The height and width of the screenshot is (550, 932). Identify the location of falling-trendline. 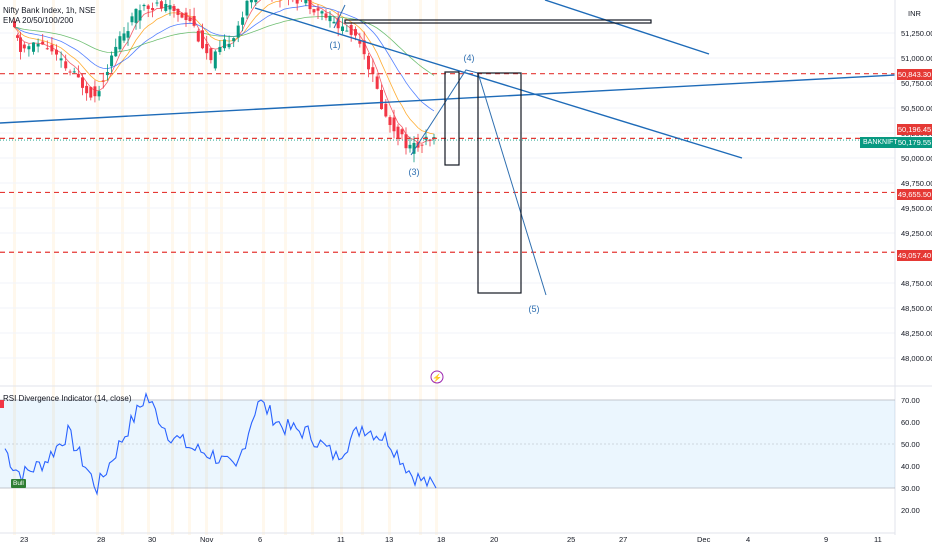
(498, 83).